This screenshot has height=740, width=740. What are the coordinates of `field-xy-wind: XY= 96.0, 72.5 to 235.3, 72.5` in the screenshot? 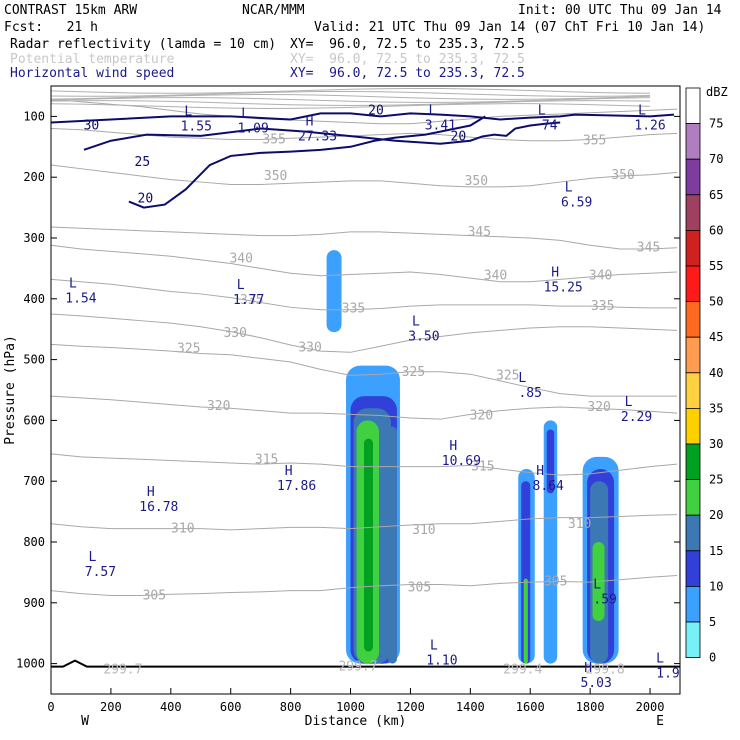 It's located at (407, 73).